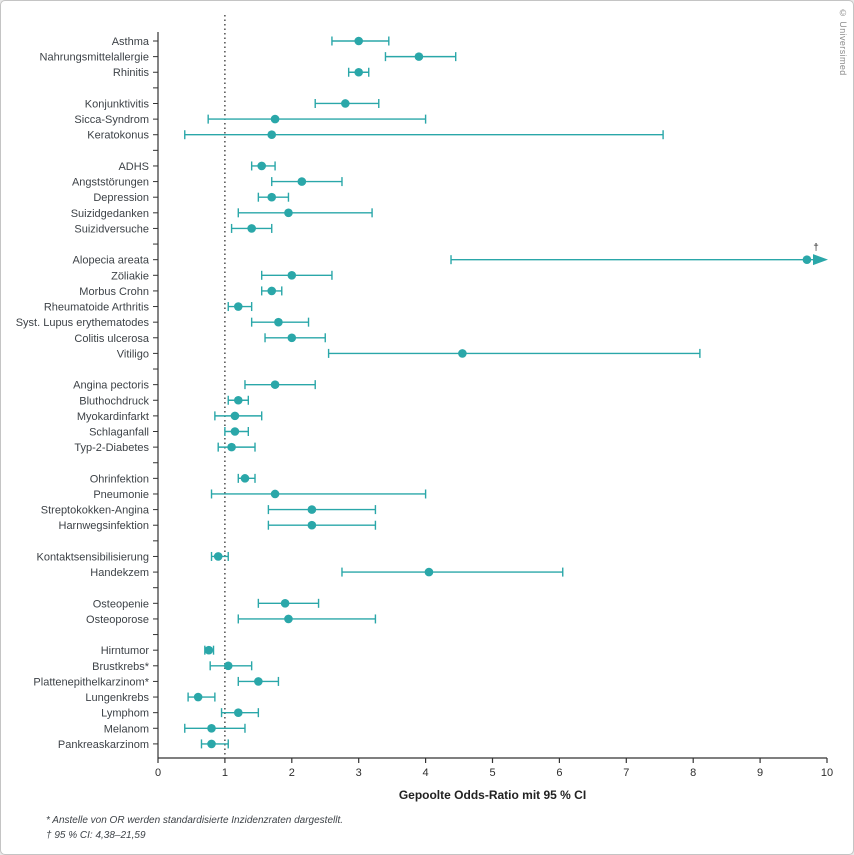 The height and width of the screenshot is (855, 854). What do you see at coordinates (626, 773) in the screenshot?
I see `x-tick-label: 7` at bounding box center [626, 773].